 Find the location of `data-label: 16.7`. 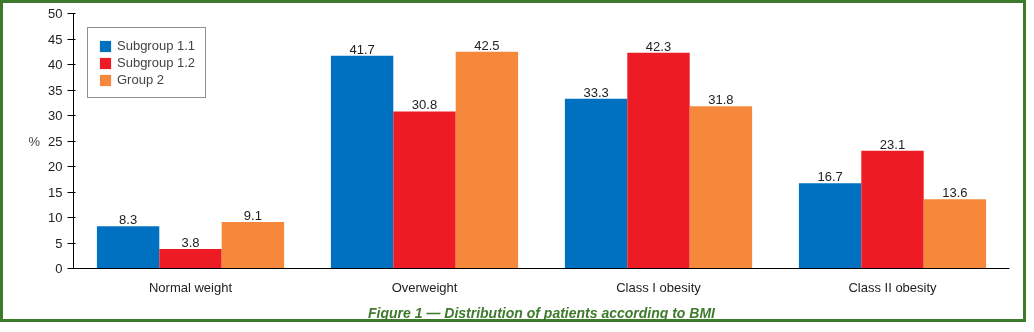

data-label: 16.7 is located at coordinates (830, 177).